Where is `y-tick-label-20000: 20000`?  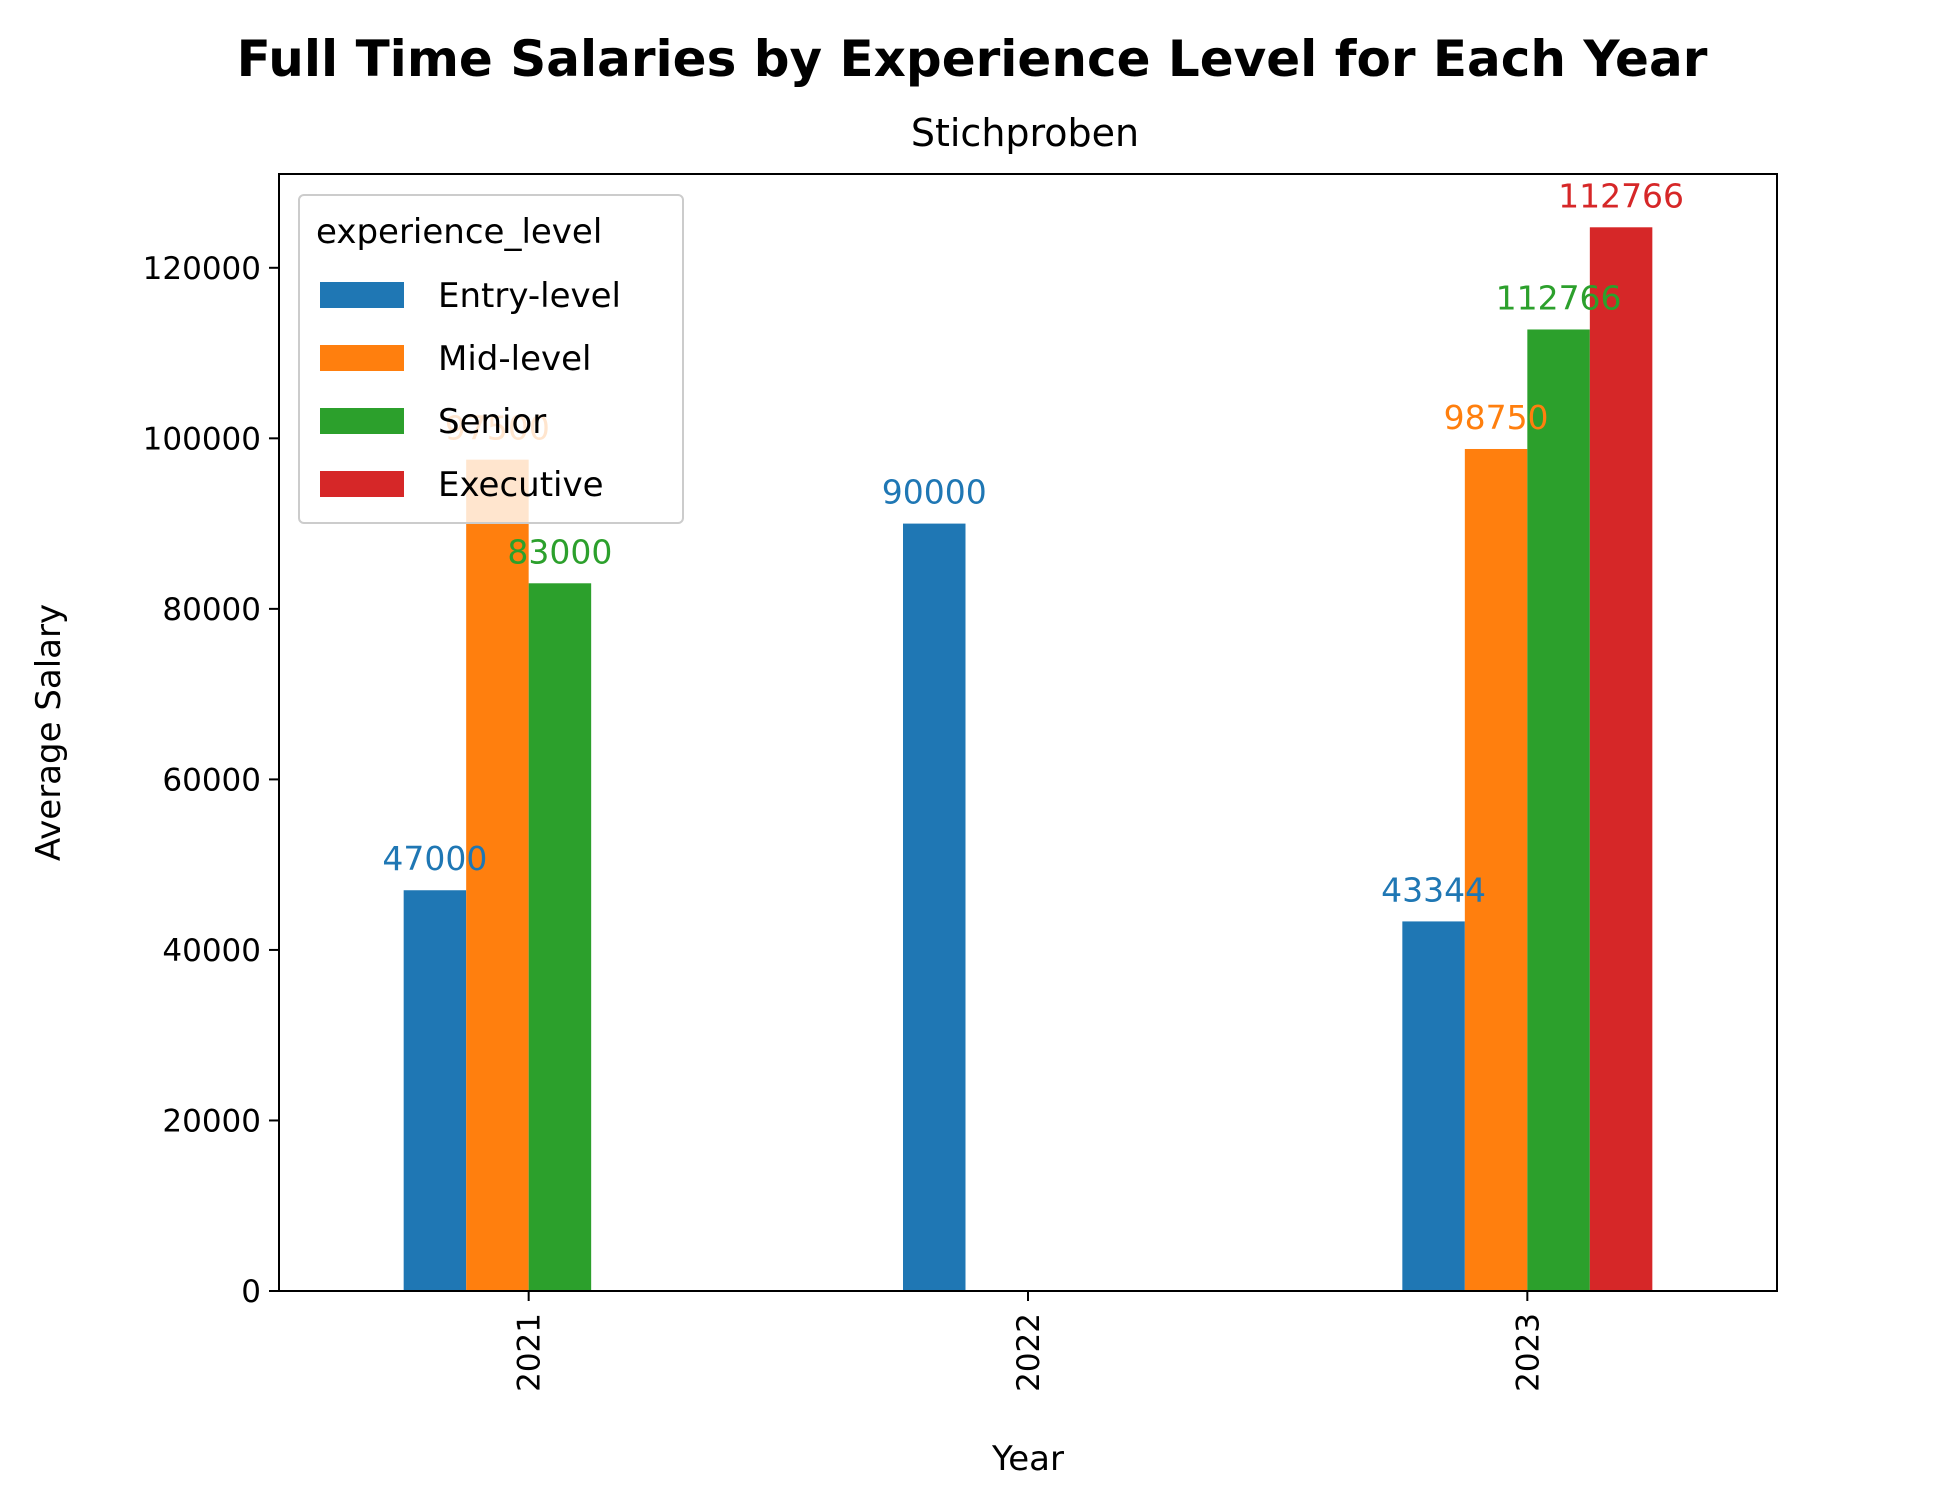 y-tick-label-20000: 20000 is located at coordinates (211, 1121).